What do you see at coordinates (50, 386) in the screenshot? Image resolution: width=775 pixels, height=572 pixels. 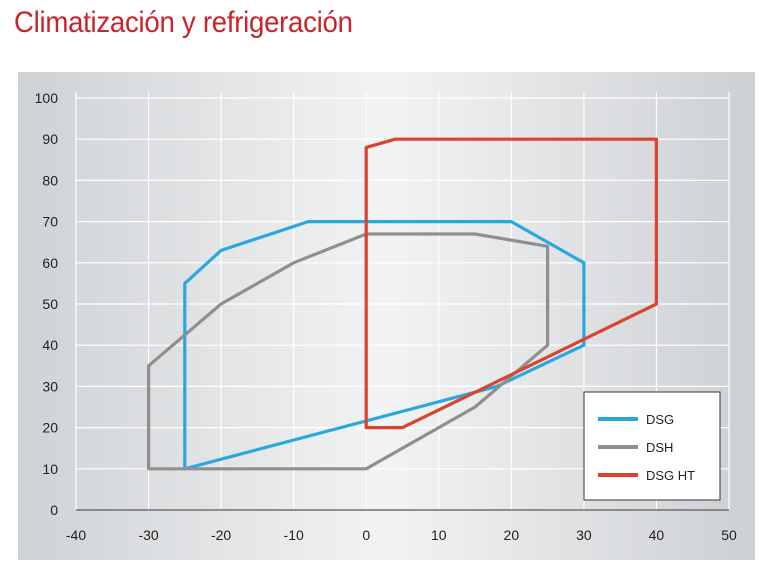 I see `y-tick-label: 30` at bounding box center [50, 386].